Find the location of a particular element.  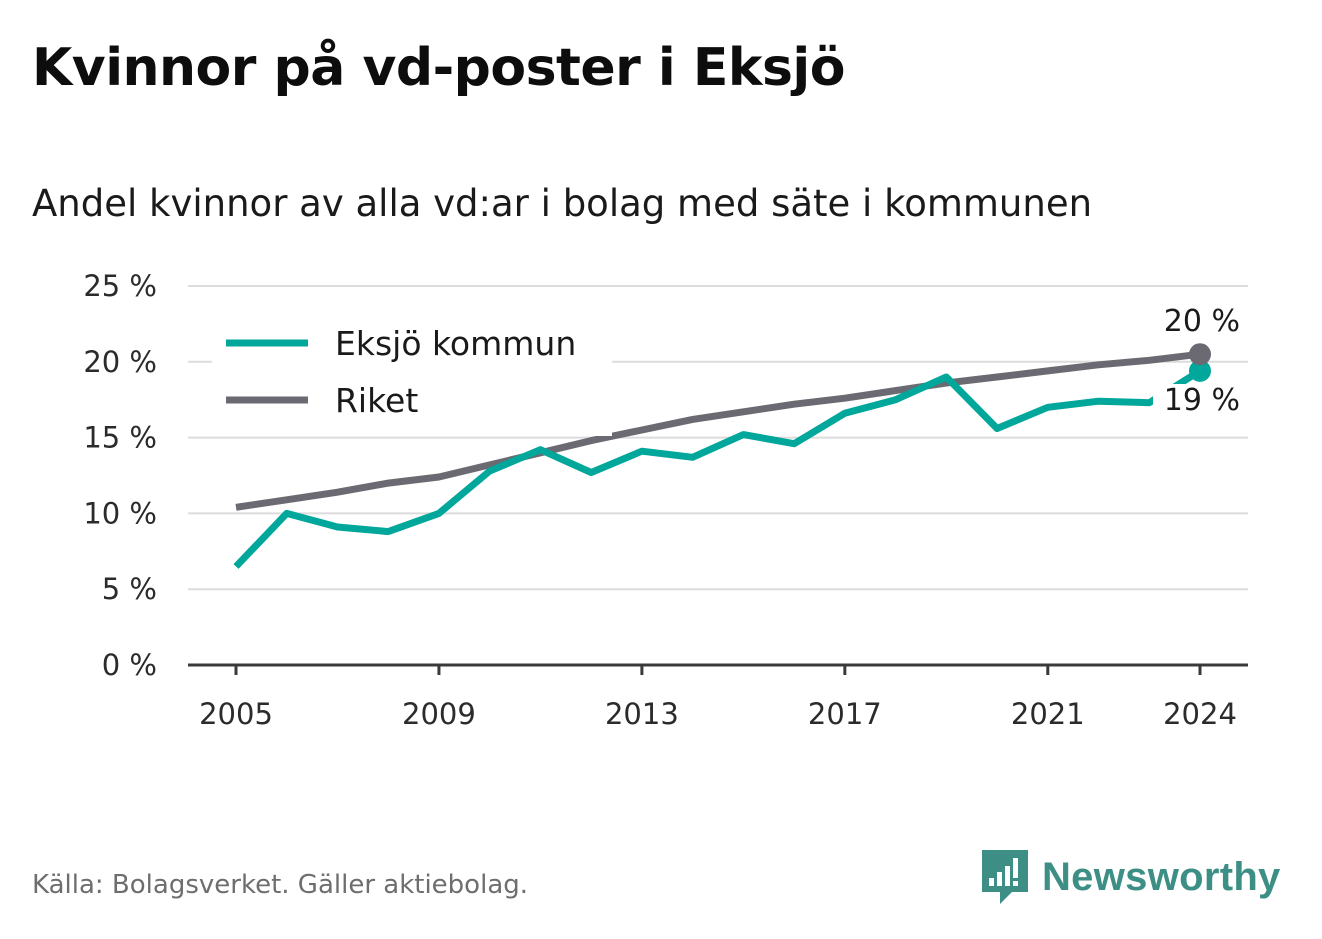

newsworthy-logo-icon is located at coordinates (1005, 877).